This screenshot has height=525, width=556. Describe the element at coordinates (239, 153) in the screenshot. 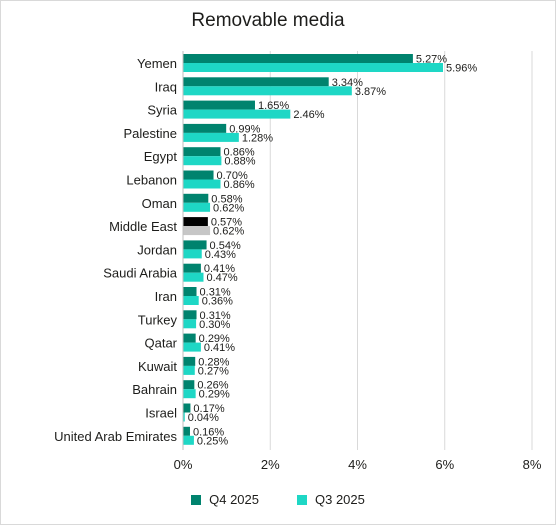

I see `value-label-q4-egypt: 0.86%` at that location.